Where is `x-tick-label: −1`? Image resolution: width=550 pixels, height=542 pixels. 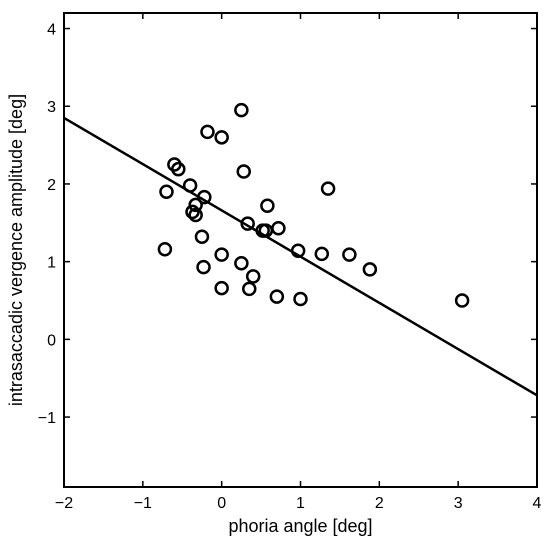 x-tick-label: −1 is located at coordinates (143, 503).